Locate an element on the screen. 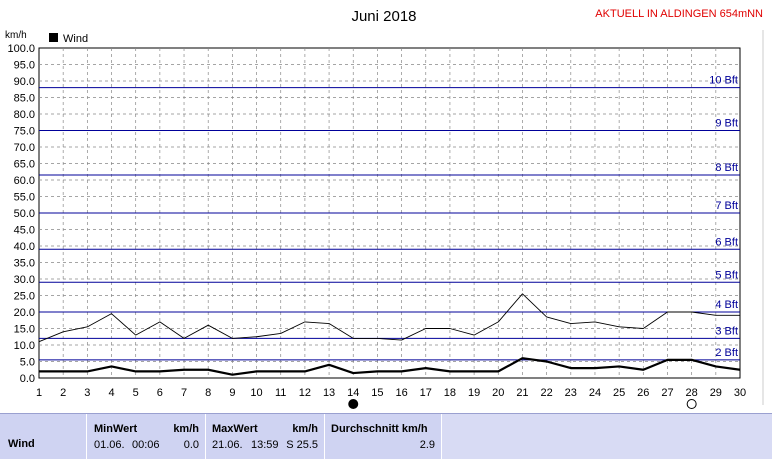 The image size is (772, 459). x-tick-label: 24 is located at coordinates (595, 393).